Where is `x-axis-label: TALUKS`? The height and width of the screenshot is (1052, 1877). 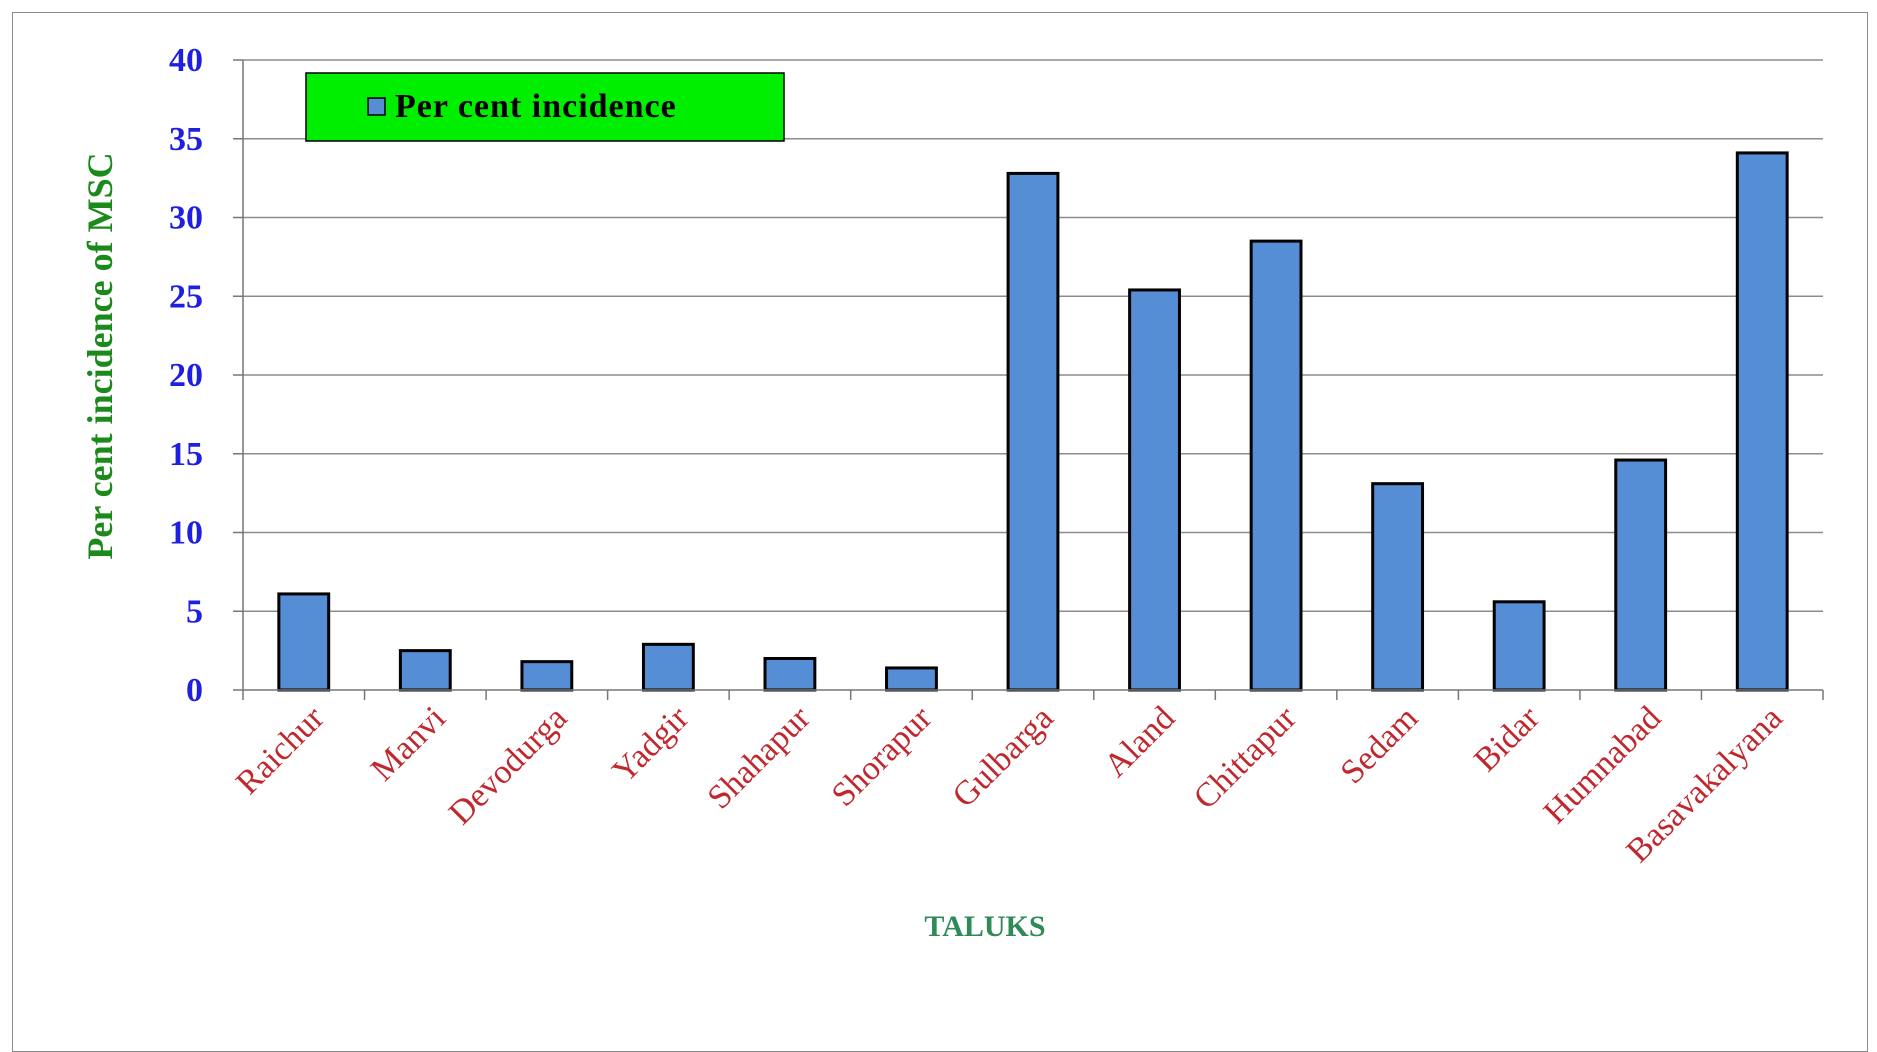 x-axis-label: TALUKS is located at coordinates (984, 926).